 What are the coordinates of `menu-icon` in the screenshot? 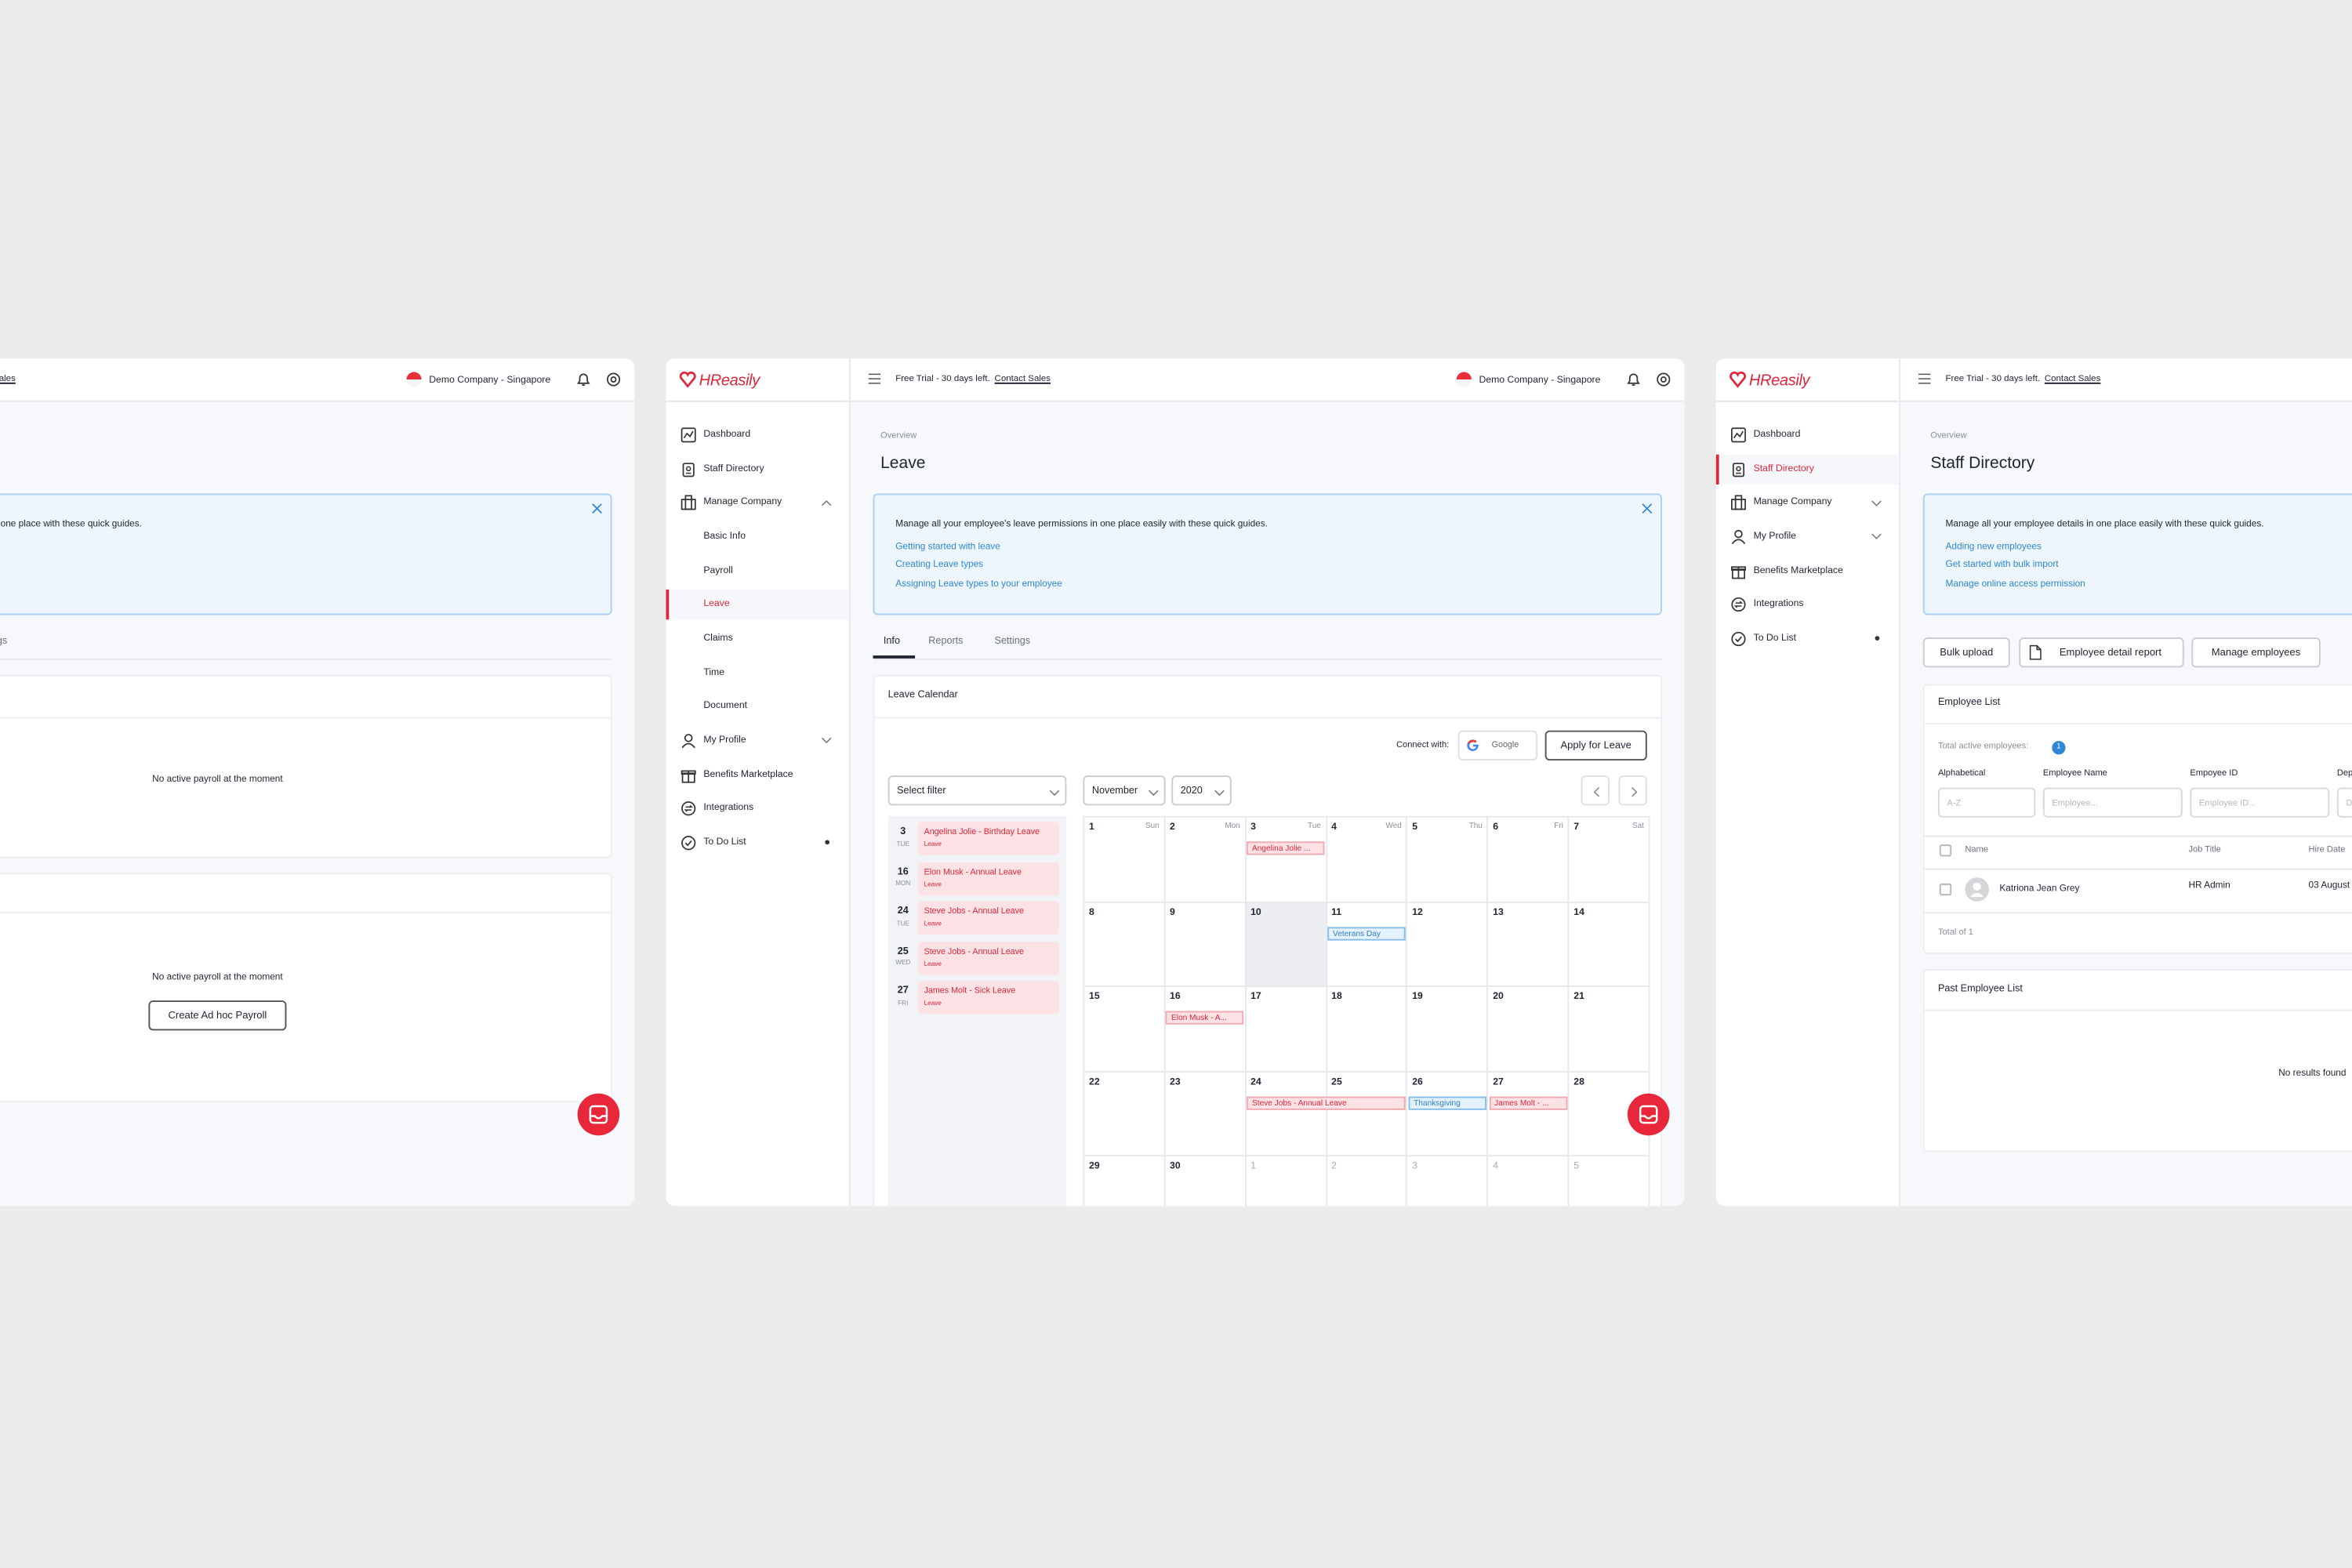 It's located at (874, 378).